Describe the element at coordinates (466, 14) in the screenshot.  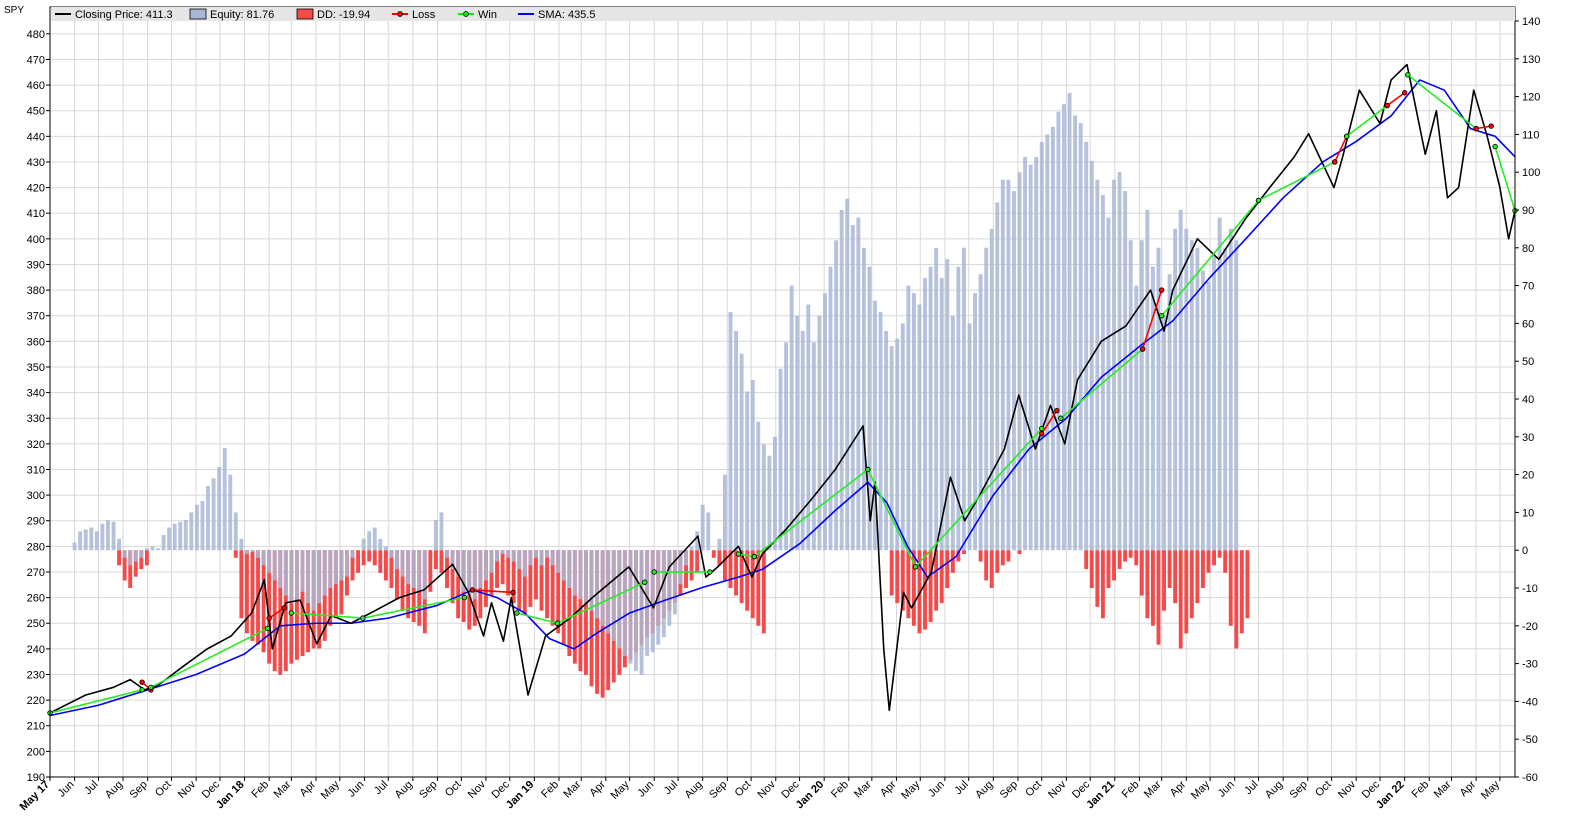
I see `legend-marker-win` at that location.